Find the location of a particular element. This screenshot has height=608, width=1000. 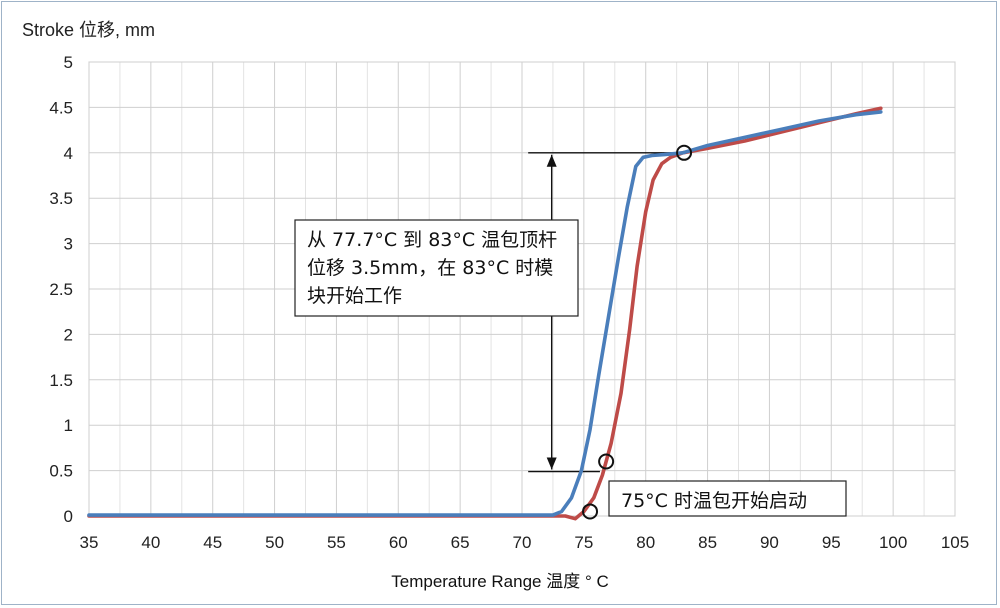

arrowhead-down is located at coordinates (551, 463).